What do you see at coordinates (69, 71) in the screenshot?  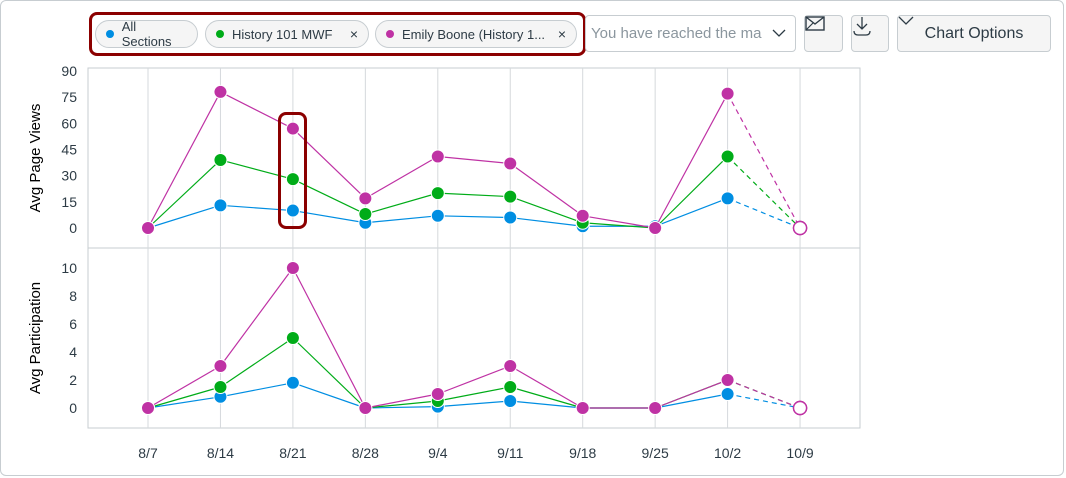 I see `y-tick-label: 90` at bounding box center [69, 71].